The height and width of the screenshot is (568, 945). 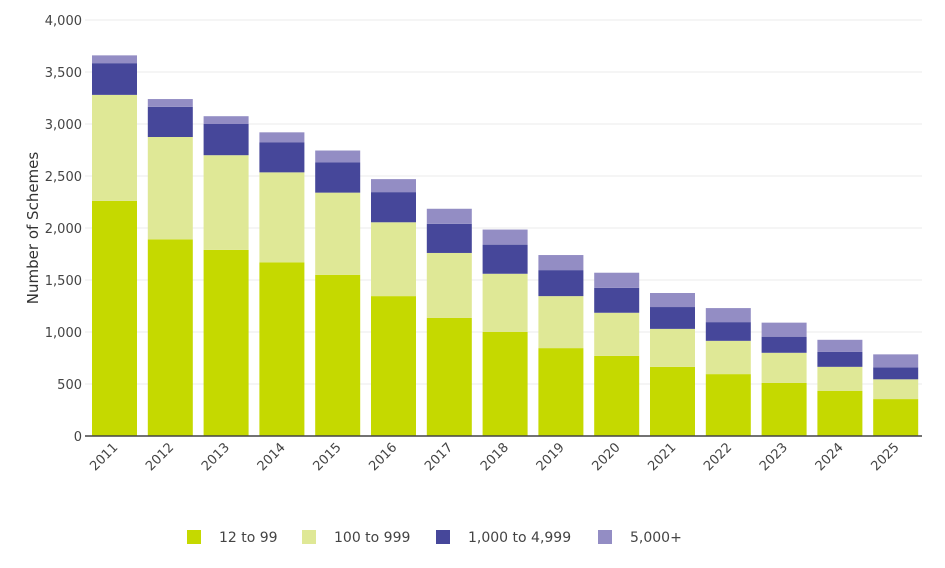 I want to click on y-tick-label: 2,000, so click(x=63, y=229).